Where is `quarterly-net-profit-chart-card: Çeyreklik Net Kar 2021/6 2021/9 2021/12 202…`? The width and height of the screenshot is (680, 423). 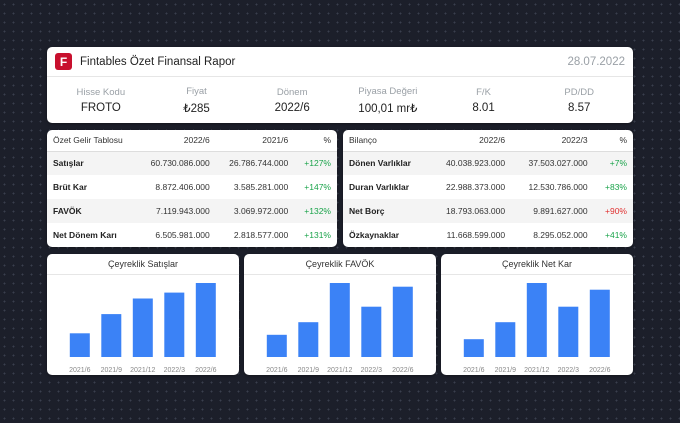 quarterly-net-profit-chart-card: Çeyreklik Net Kar 2021/6 2021/9 2021/12 202… is located at coordinates (537, 314).